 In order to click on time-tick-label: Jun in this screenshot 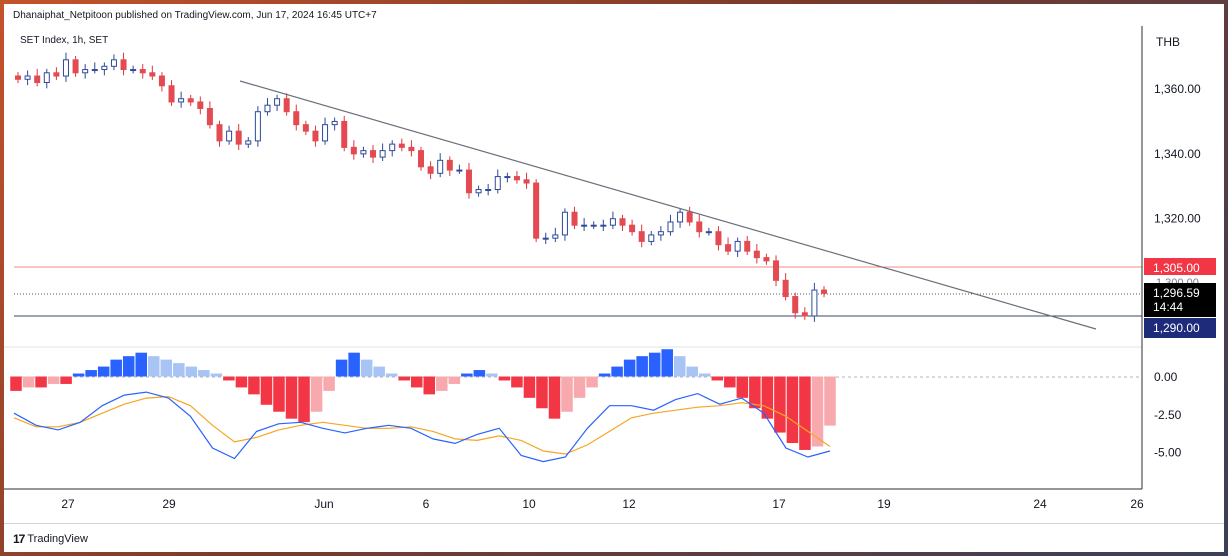, I will do `click(323, 504)`.